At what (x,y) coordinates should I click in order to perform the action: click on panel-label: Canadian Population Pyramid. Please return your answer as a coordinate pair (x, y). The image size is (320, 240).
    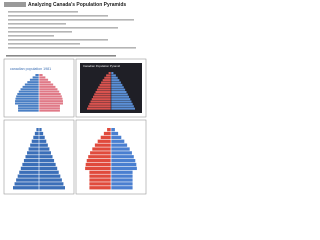
    Looking at the image, I should click on (101, 66).